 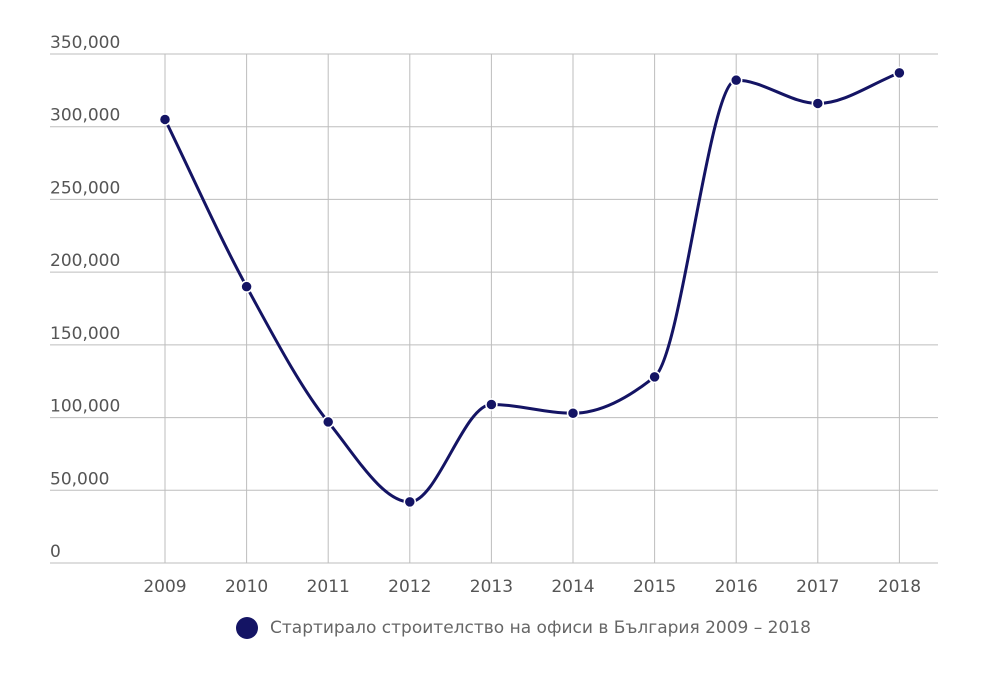 I want to click on y-tick-label: 0, so click(x=55, y=552).